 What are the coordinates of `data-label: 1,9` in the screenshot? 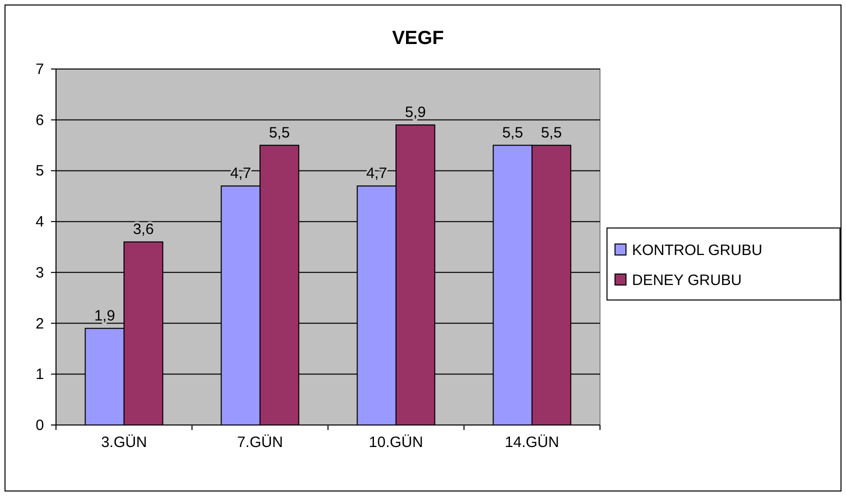 It's located at (105, 315).